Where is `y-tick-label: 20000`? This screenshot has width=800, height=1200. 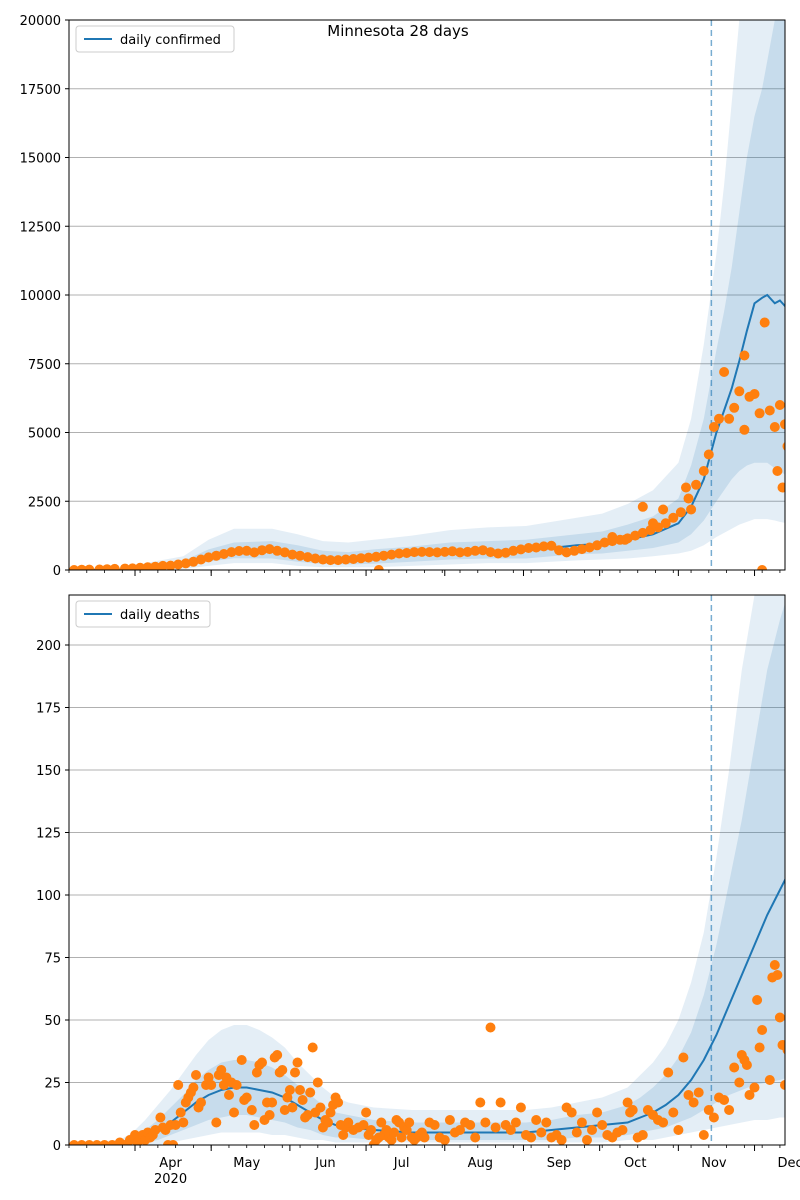
y-tick-label: 20000 is located at coordinates (40, 21).